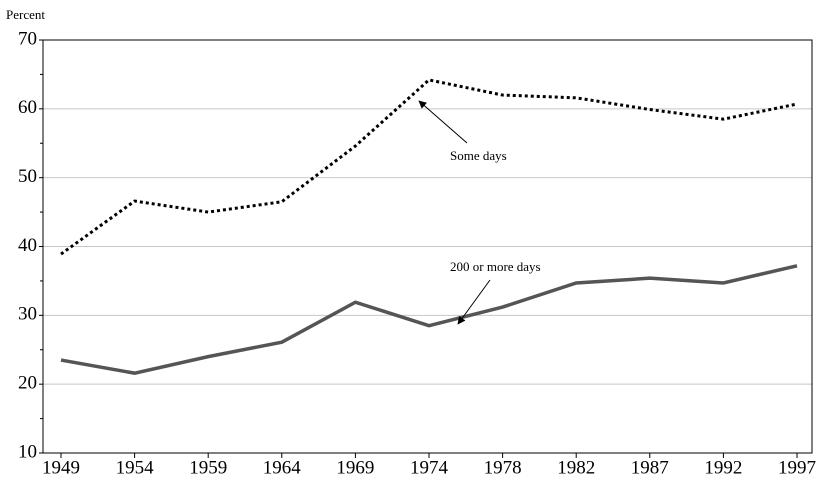 This screenshot has width=824, height=487. I want to click on y-tick-label: 70, so click(27, 38).